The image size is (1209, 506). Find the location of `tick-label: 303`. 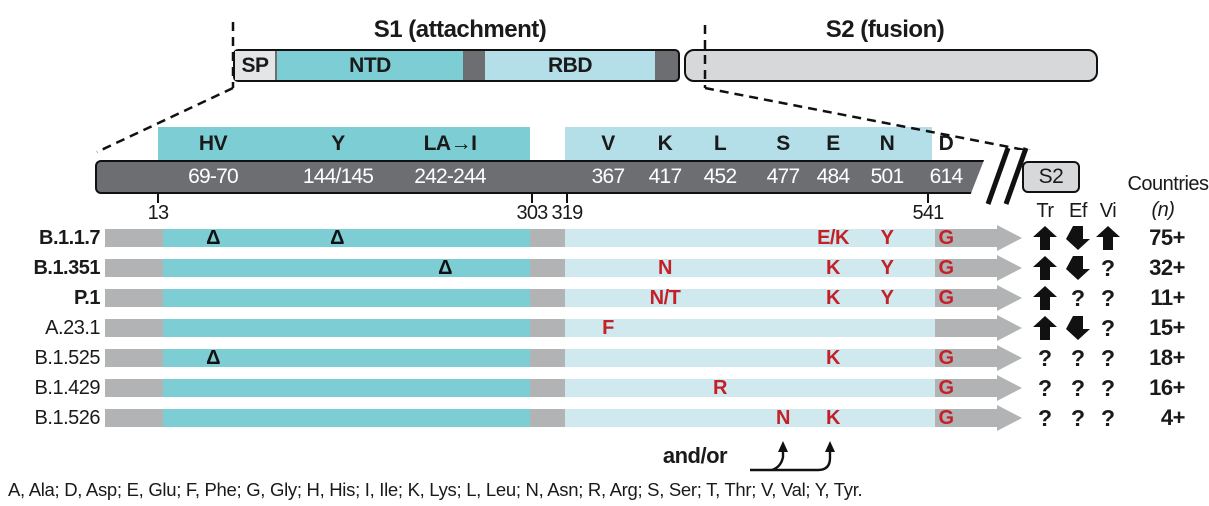

tick-label: 303 is located at coordinates (532, 213).